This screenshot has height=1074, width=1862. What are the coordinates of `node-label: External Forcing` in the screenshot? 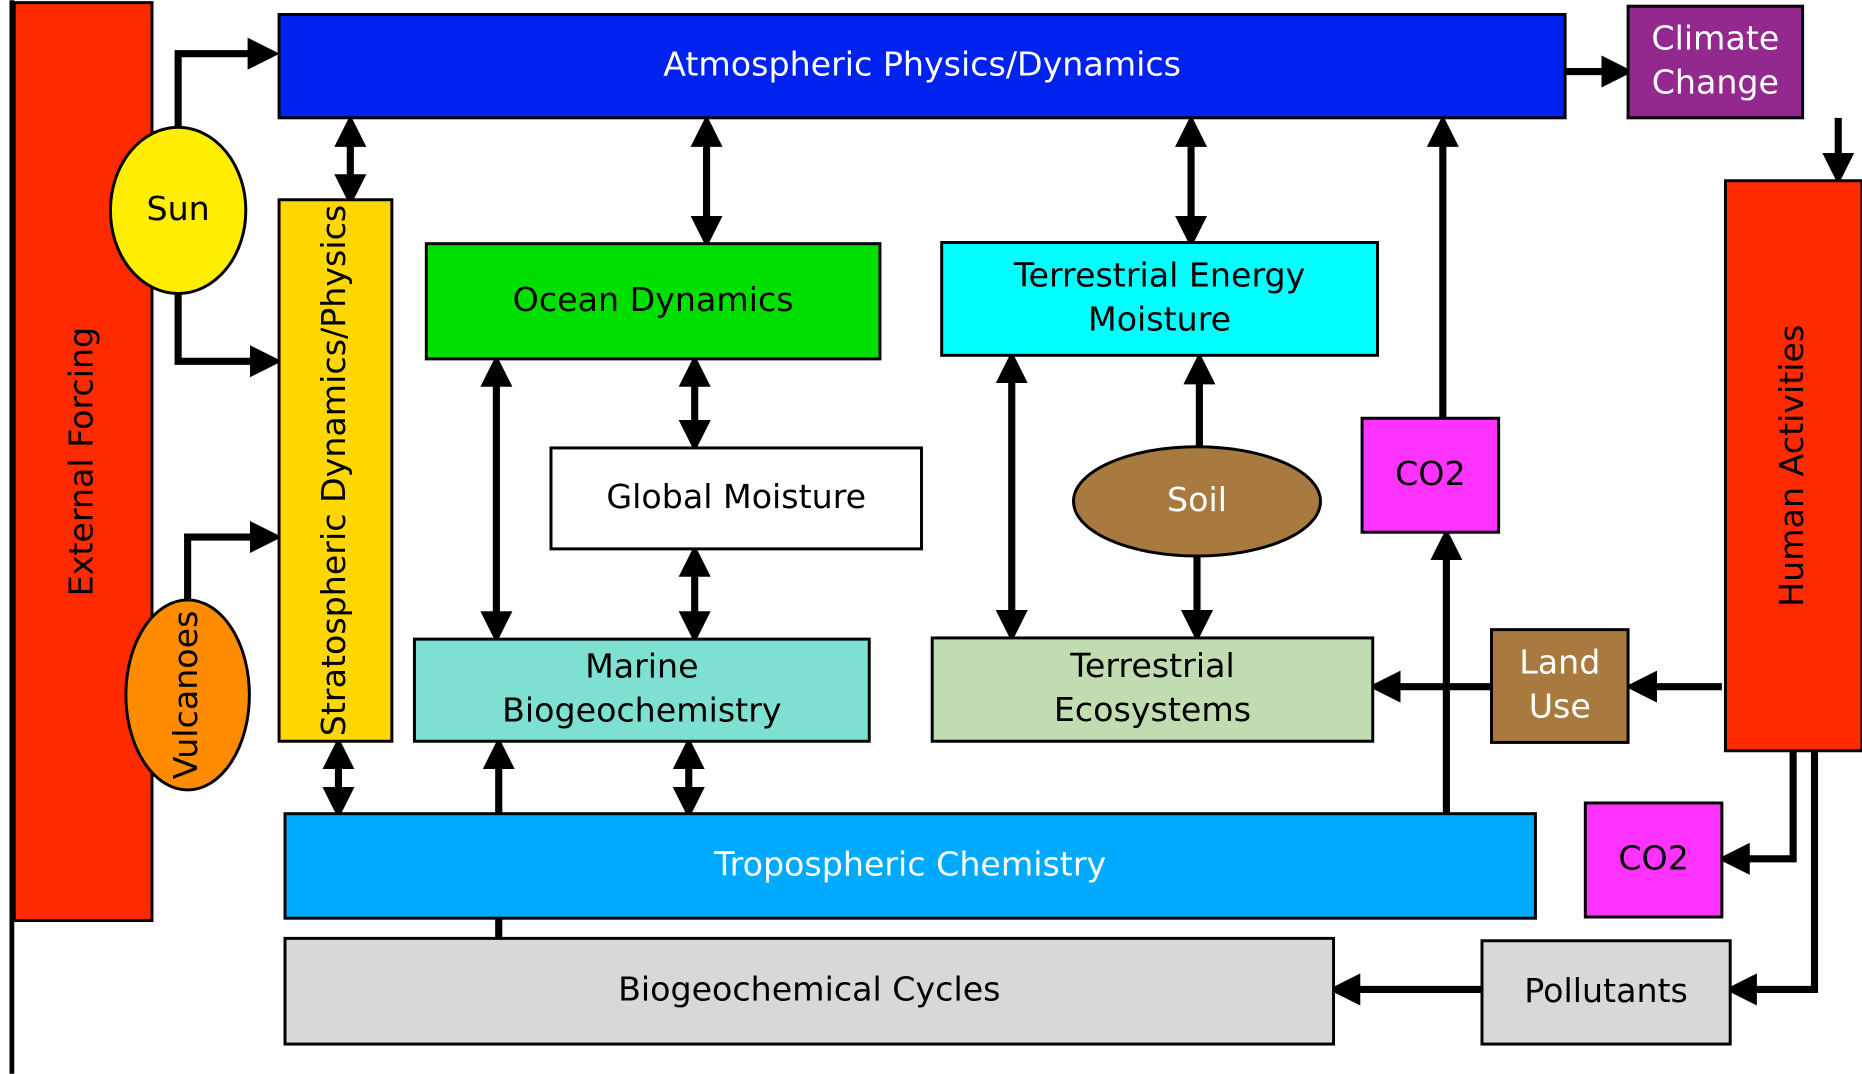 It's located at (81, 461).